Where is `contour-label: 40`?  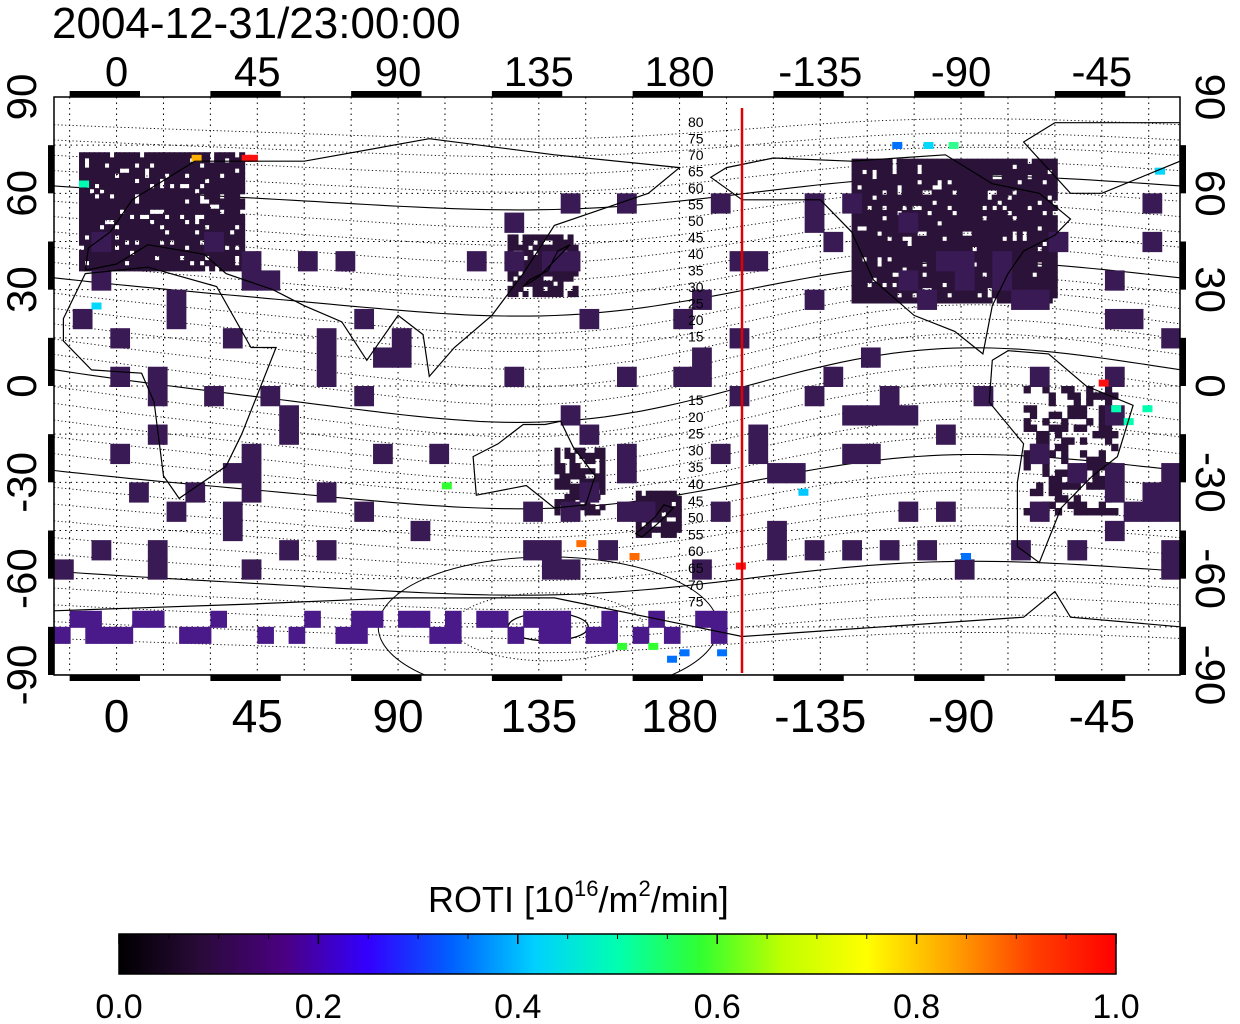 contour-label: 40 is located at coordinates (696, 254).